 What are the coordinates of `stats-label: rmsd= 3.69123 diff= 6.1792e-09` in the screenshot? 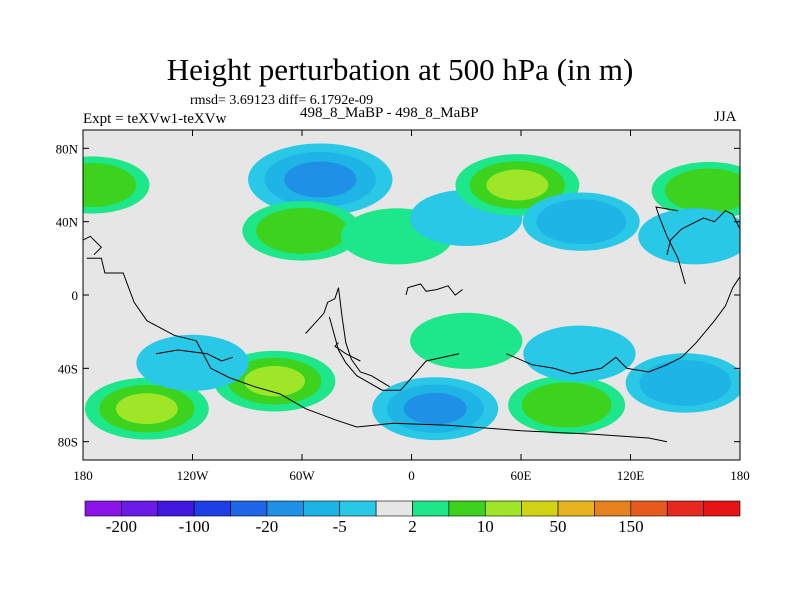 It's located at (282, 100).